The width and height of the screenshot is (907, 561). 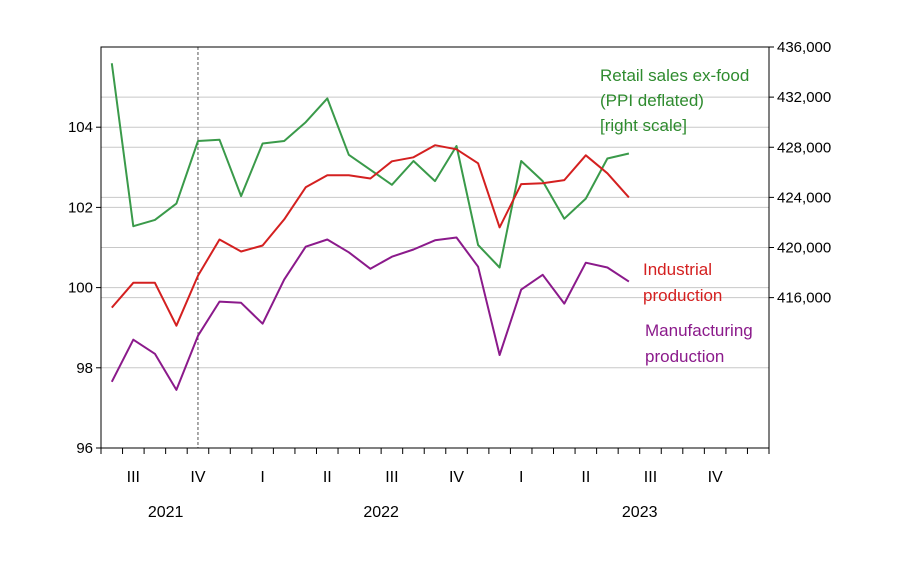 I want to click on retail-label-line: [right scale], so click(x=643, y=125).